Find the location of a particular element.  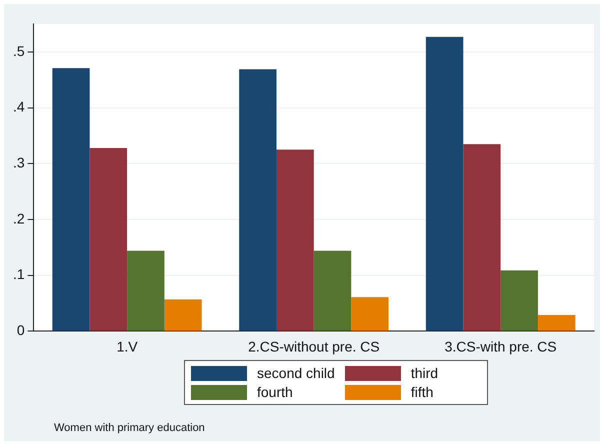

y-tick-label: 0 is located at coordinates (20, 330).